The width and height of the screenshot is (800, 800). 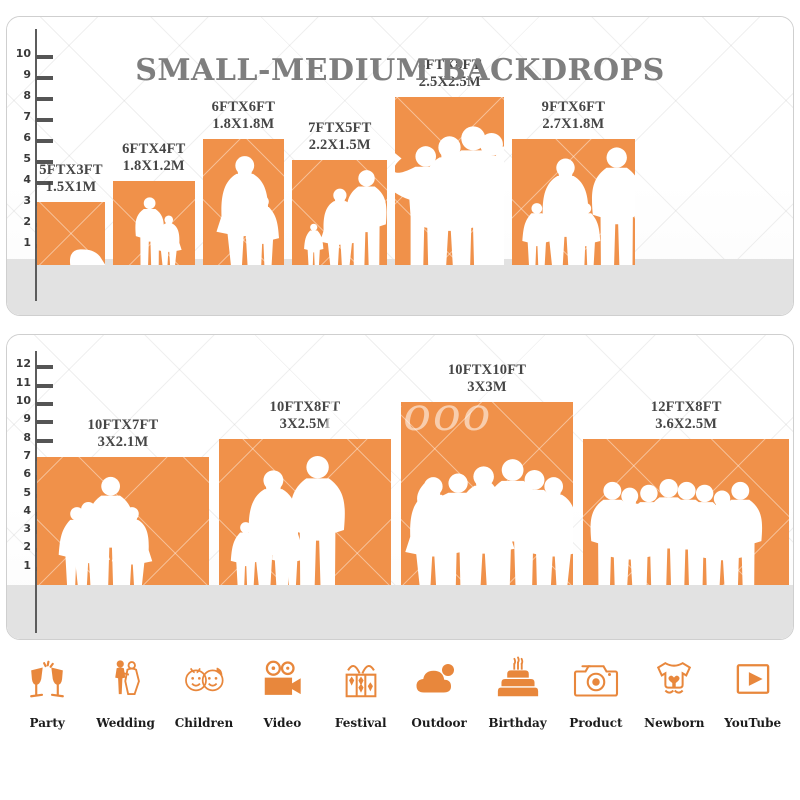 I want to click on bar-caption-feet: 10FTX8FT, so click(x=305, y=406).